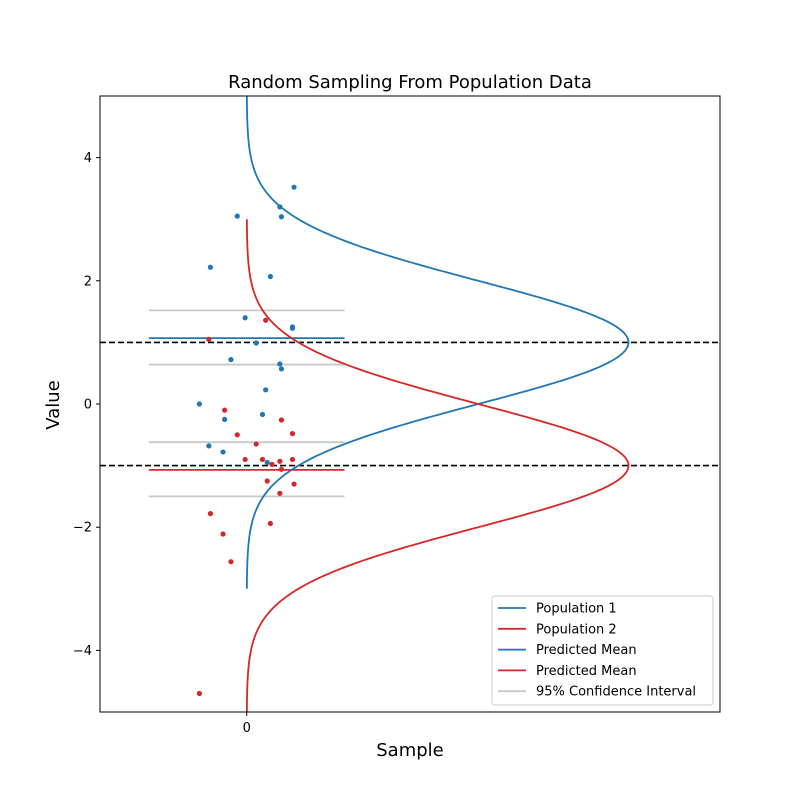 The image size is (800, 800). What do you see at coordinates (88, 281) in the screenshot?
I see `y-tick-label: 2` at bounding box center [88, 281].